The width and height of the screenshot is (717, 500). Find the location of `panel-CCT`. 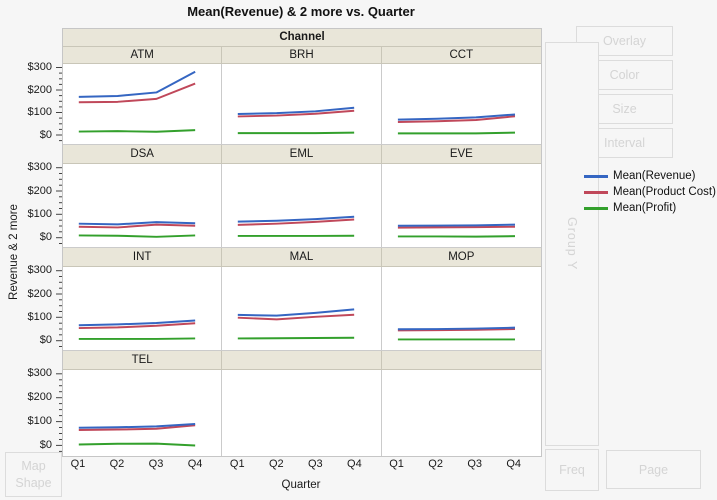

panel-CCT is located at coordinates (461, 104).